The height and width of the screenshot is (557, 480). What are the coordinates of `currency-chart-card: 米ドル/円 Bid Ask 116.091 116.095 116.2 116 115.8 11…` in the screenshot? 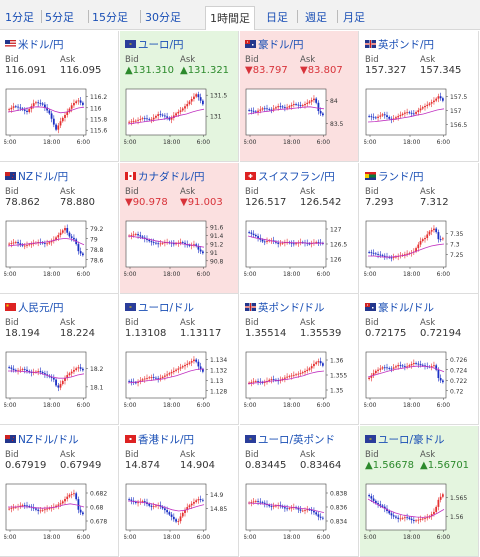 It's located at (59, 96).